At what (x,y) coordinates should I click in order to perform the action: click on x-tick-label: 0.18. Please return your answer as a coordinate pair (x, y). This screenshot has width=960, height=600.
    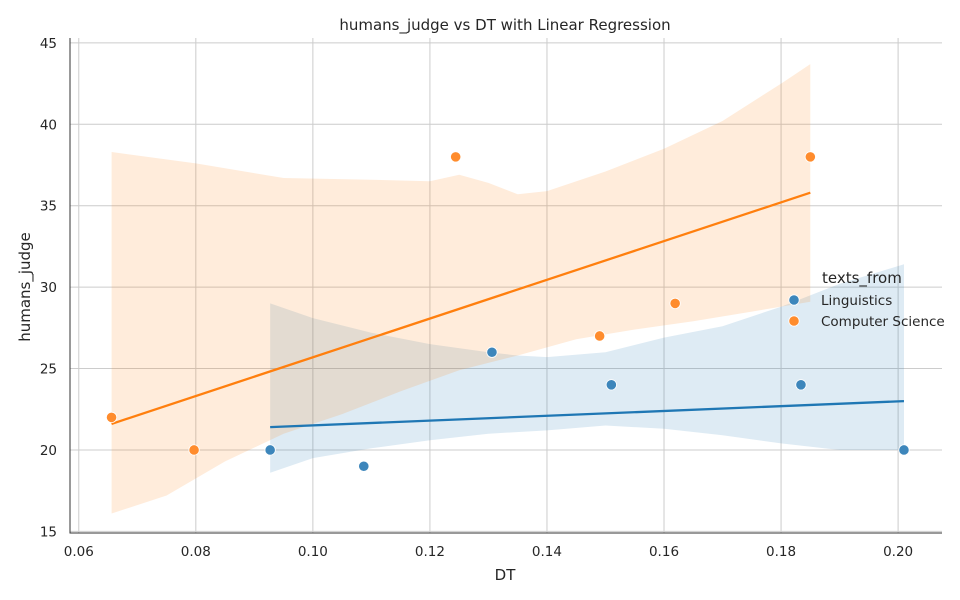
    Looking at the image, I should click on (781, 552).